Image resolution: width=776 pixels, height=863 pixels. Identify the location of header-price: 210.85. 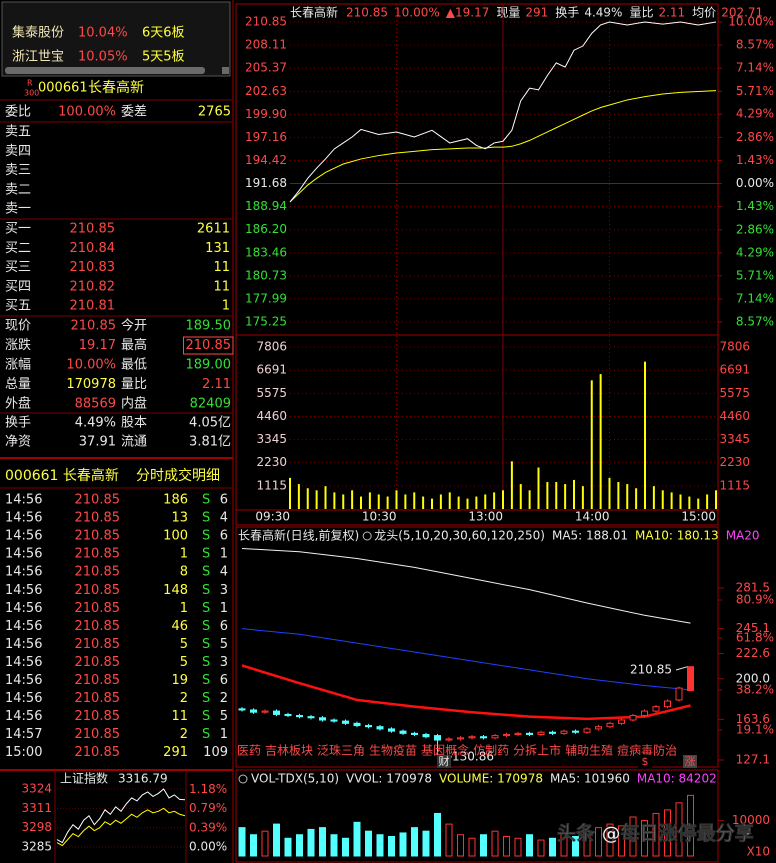
(367, 13).